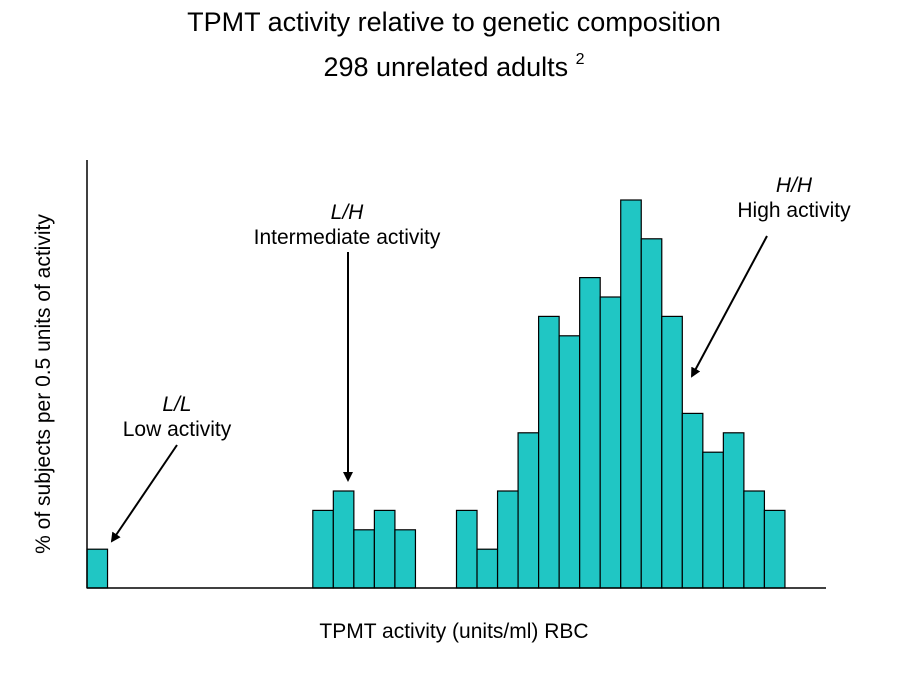 Image resolution: width=908 pixels, height=673 pixels. What do you see at coordinates (794, 210) in the screenshot?
I see `high-activity-label: High activity` at bounding box center [794, 210].